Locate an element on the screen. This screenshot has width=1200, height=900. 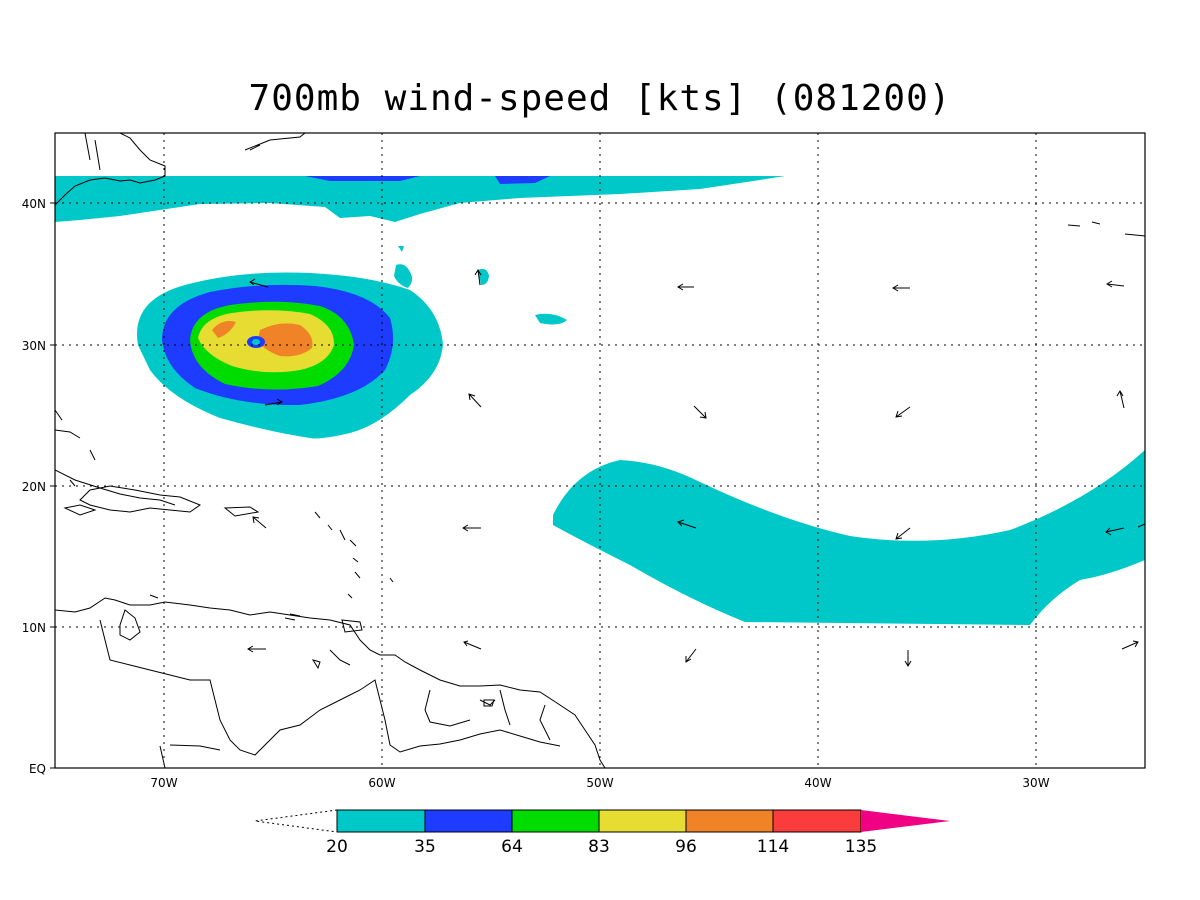
jet-band-35a is located at coordinates (362, 178).